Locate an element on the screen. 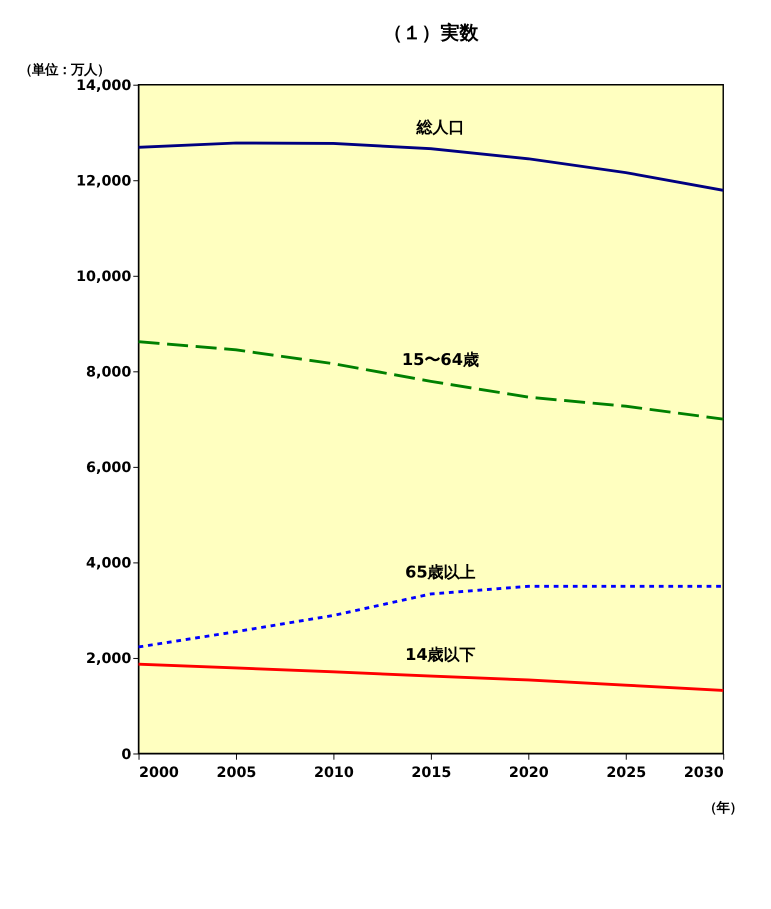 The image size is (771, 909). y-axis-title: （単位：万人） is located at coordinates (64, 70).